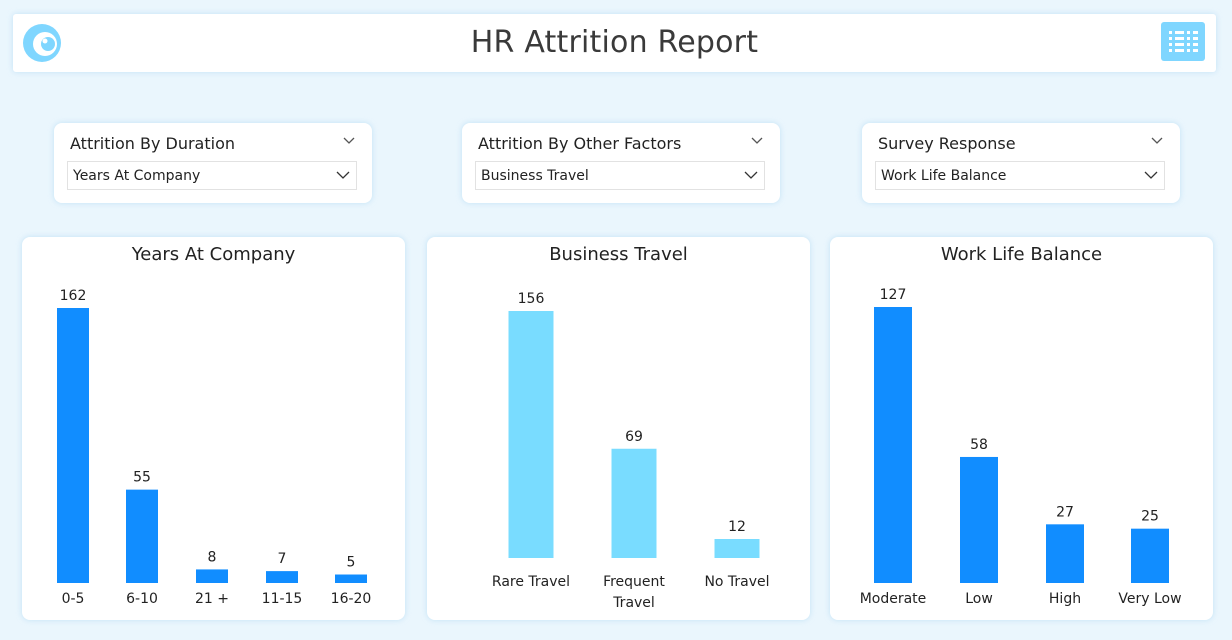 The height and width of the screenshot is (640, 1232). I want to click on slicer-selected-value: Business Travel, so click(535, 176).